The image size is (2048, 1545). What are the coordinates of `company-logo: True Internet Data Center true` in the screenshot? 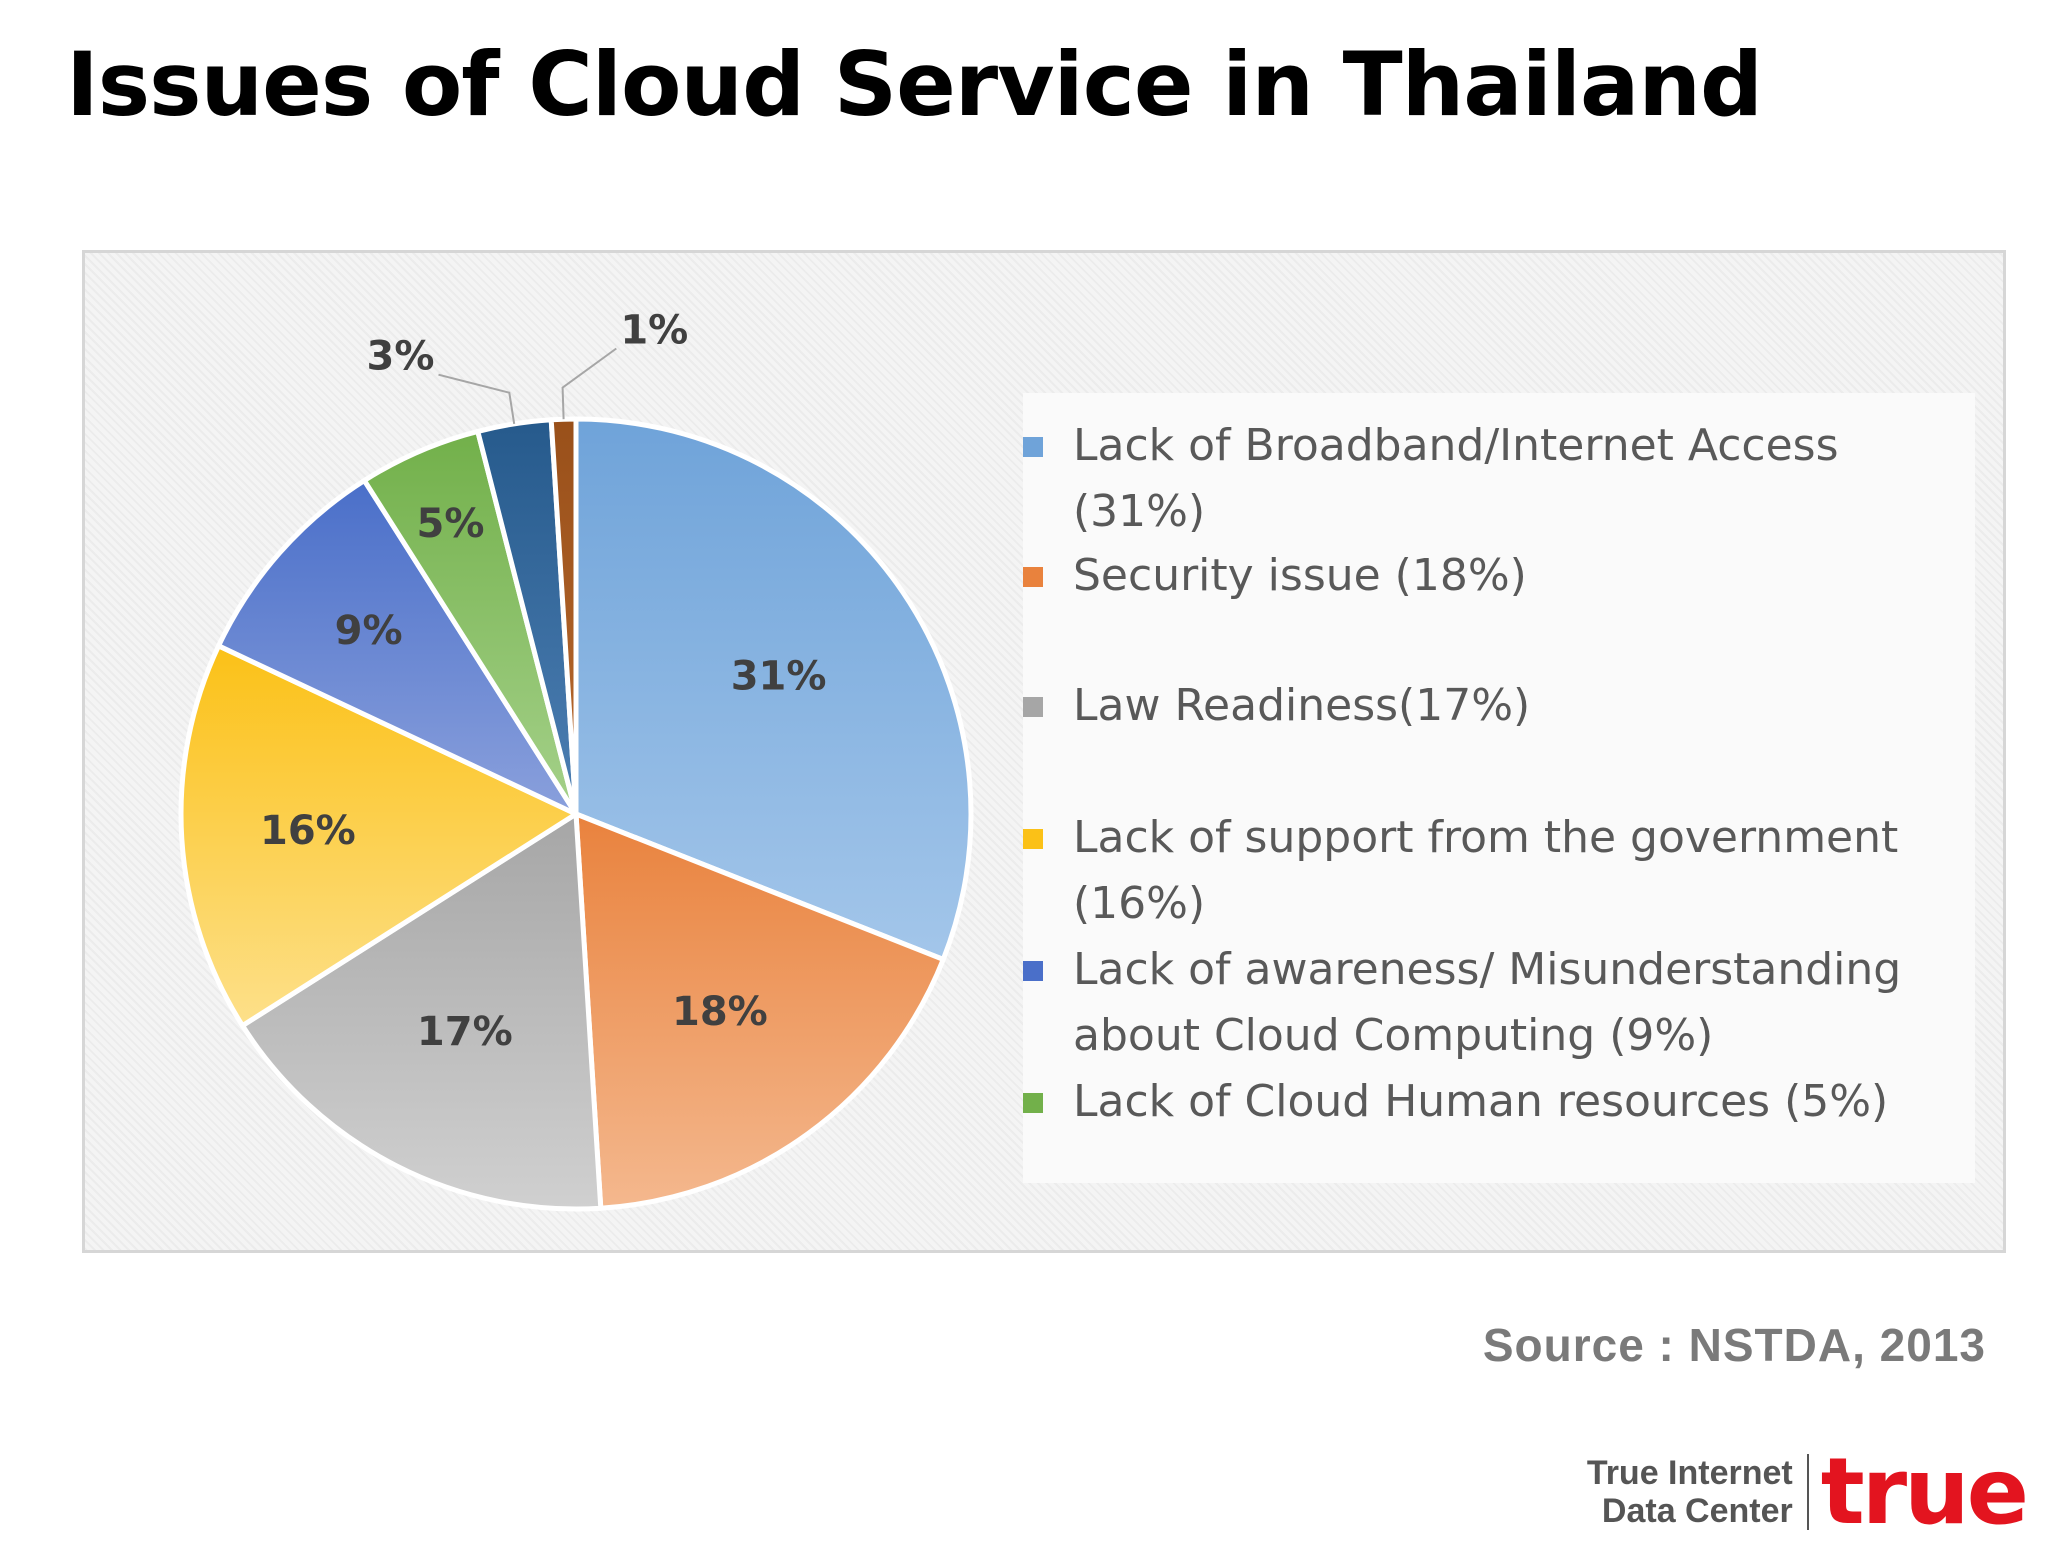 It's located at (1808, 1491).